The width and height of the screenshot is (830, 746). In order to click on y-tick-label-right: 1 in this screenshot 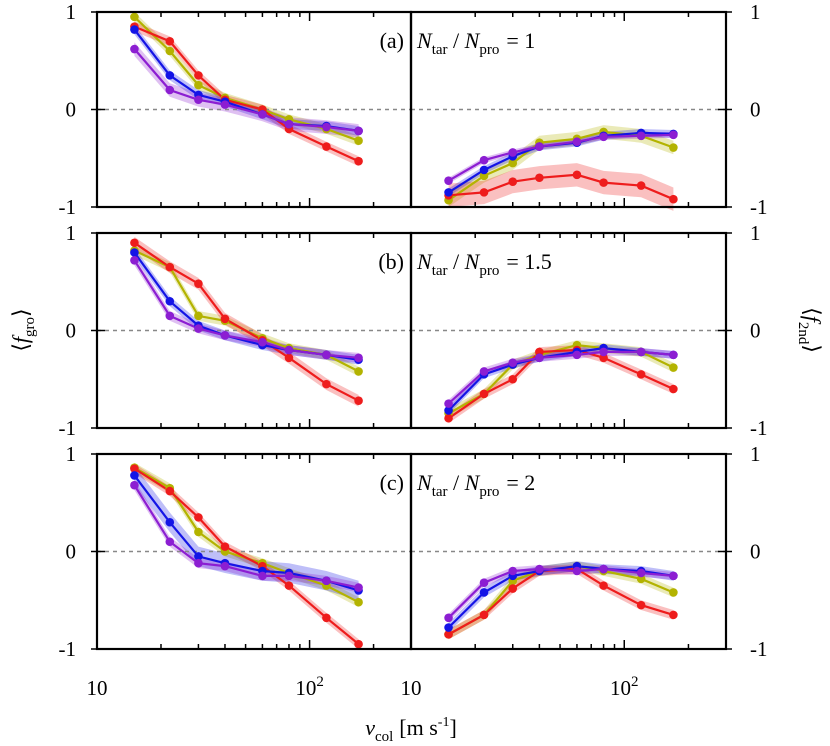, I will do `click(755, 454)`.